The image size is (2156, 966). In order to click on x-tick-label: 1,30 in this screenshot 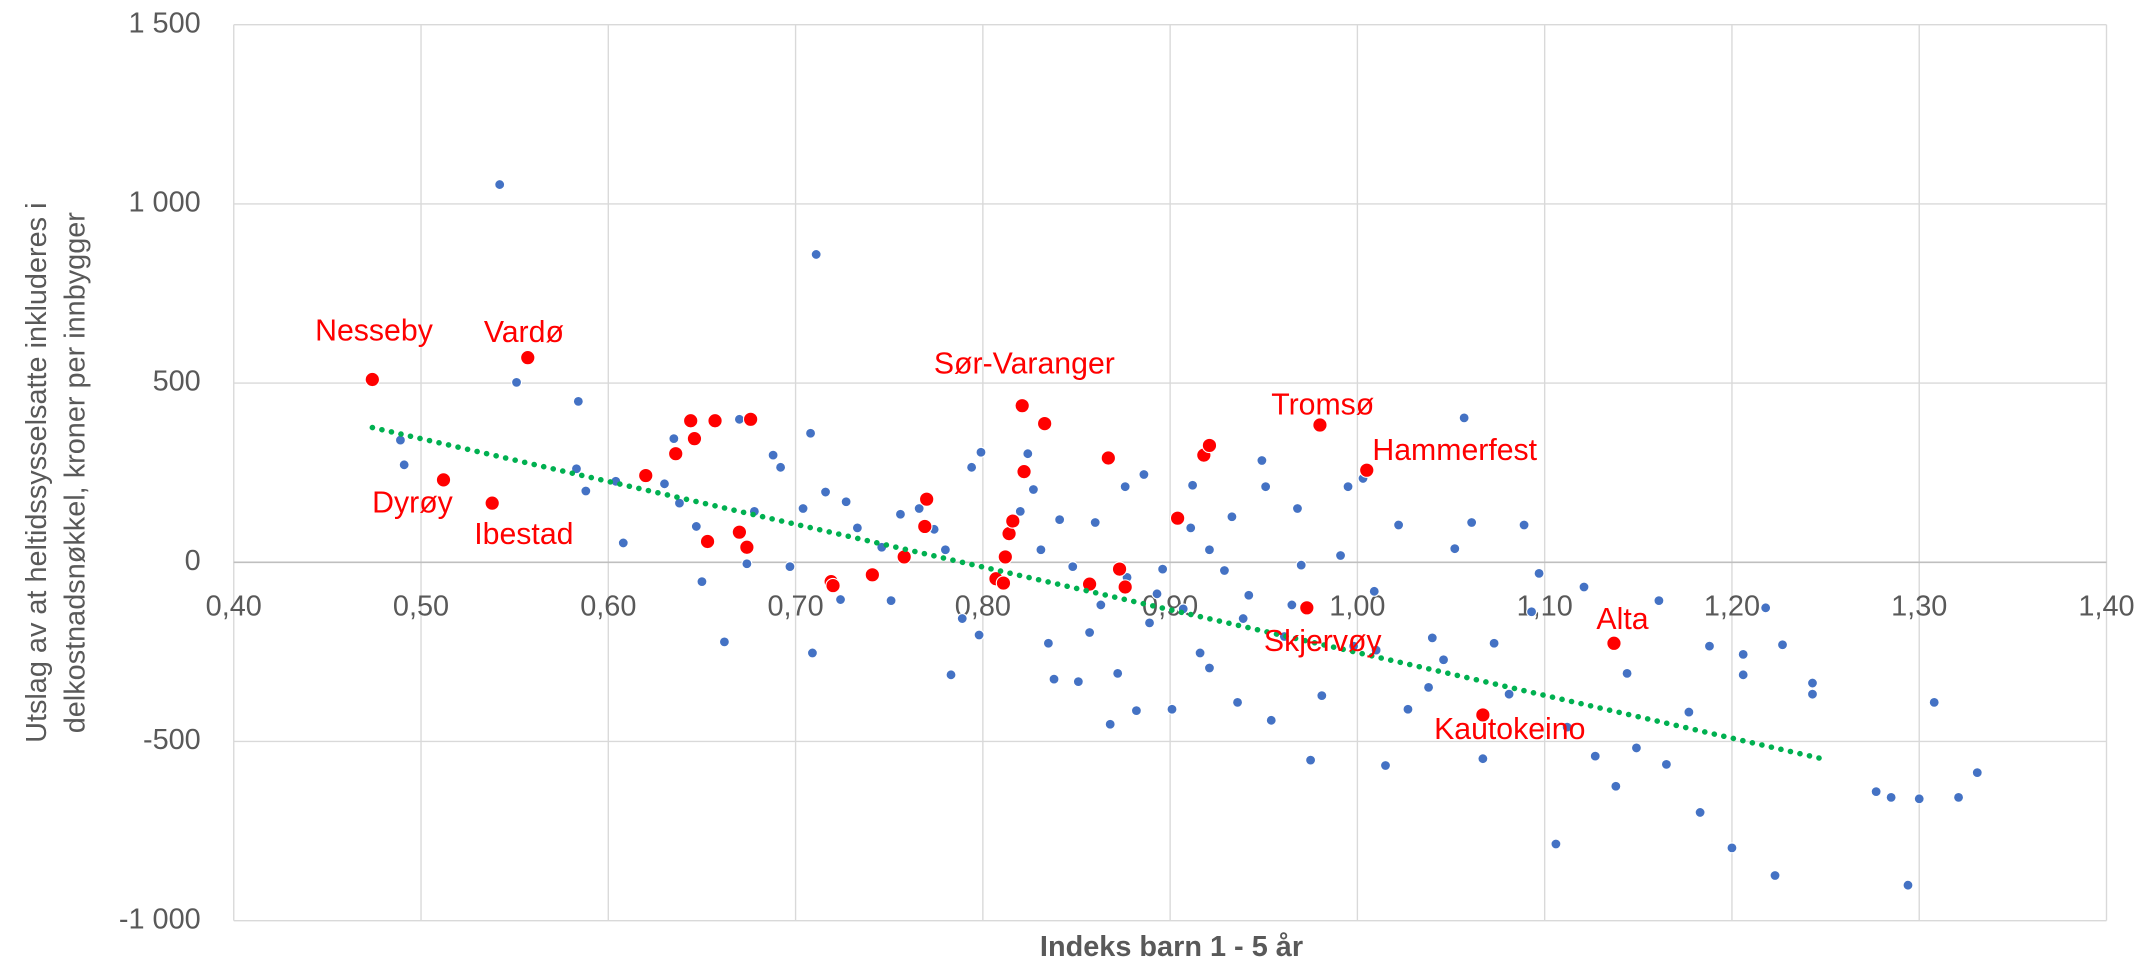, I will do `click(1919, 606)`.